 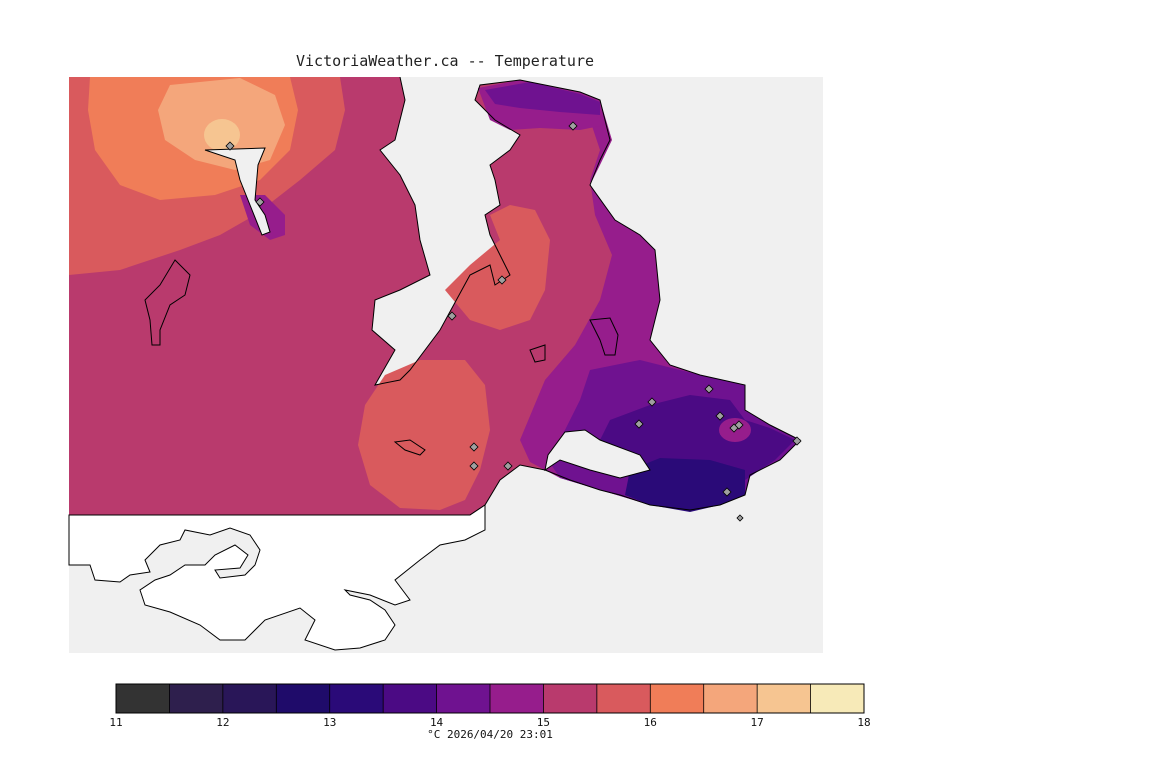 I want to click on islands, so click(x=381, y=357).